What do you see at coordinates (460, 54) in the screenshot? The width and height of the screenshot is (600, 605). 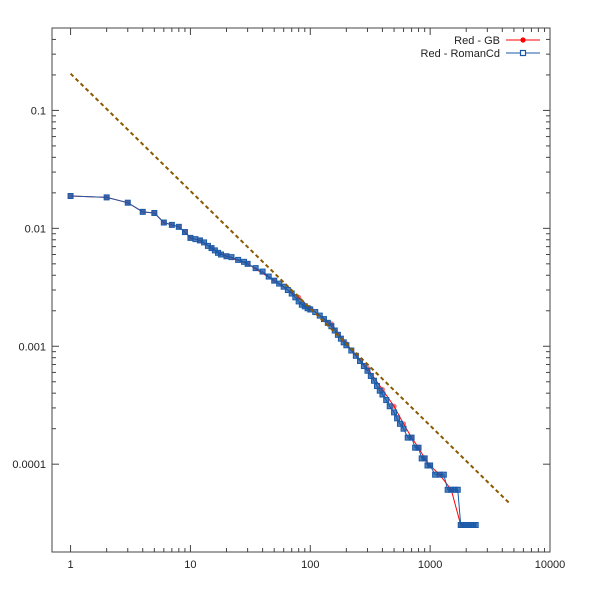 I see `legend-label: Red - RomanCd` at bounding box center [460, 54].